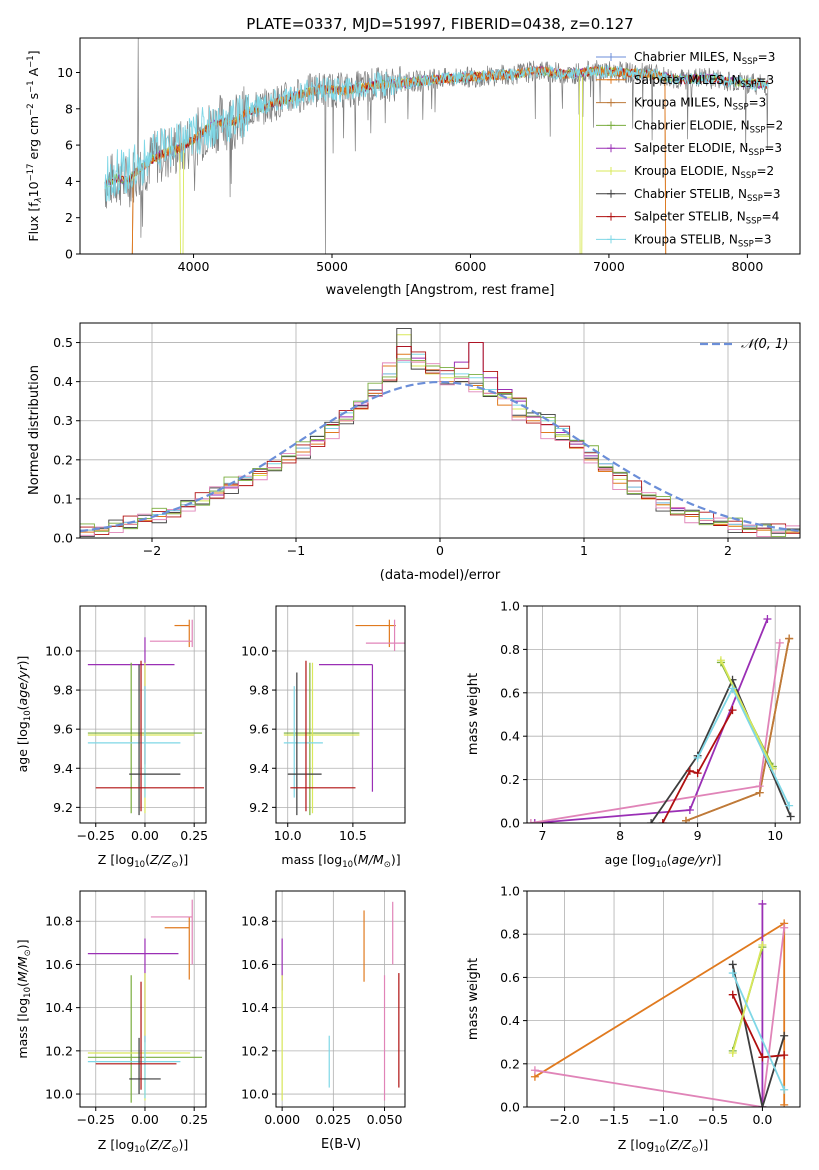  I want to click on x-tick-label: 1, so click(584, 550).